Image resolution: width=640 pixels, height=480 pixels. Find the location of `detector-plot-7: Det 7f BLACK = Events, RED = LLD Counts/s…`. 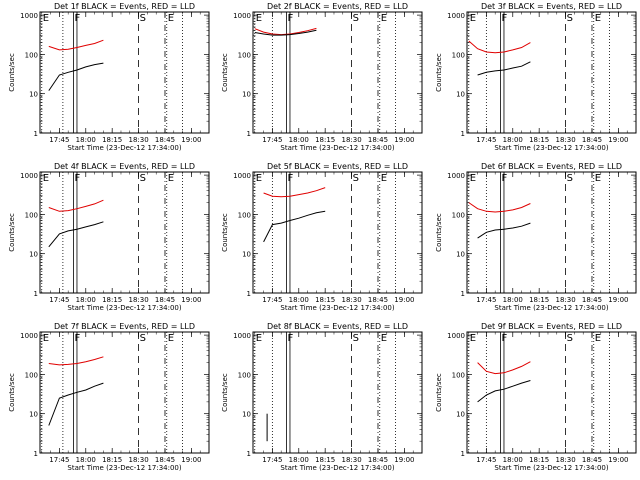

detector-plot-7: Det 7f BLACK = Events, RED = LLD Counts/s… is located at coordinates (109, 397).